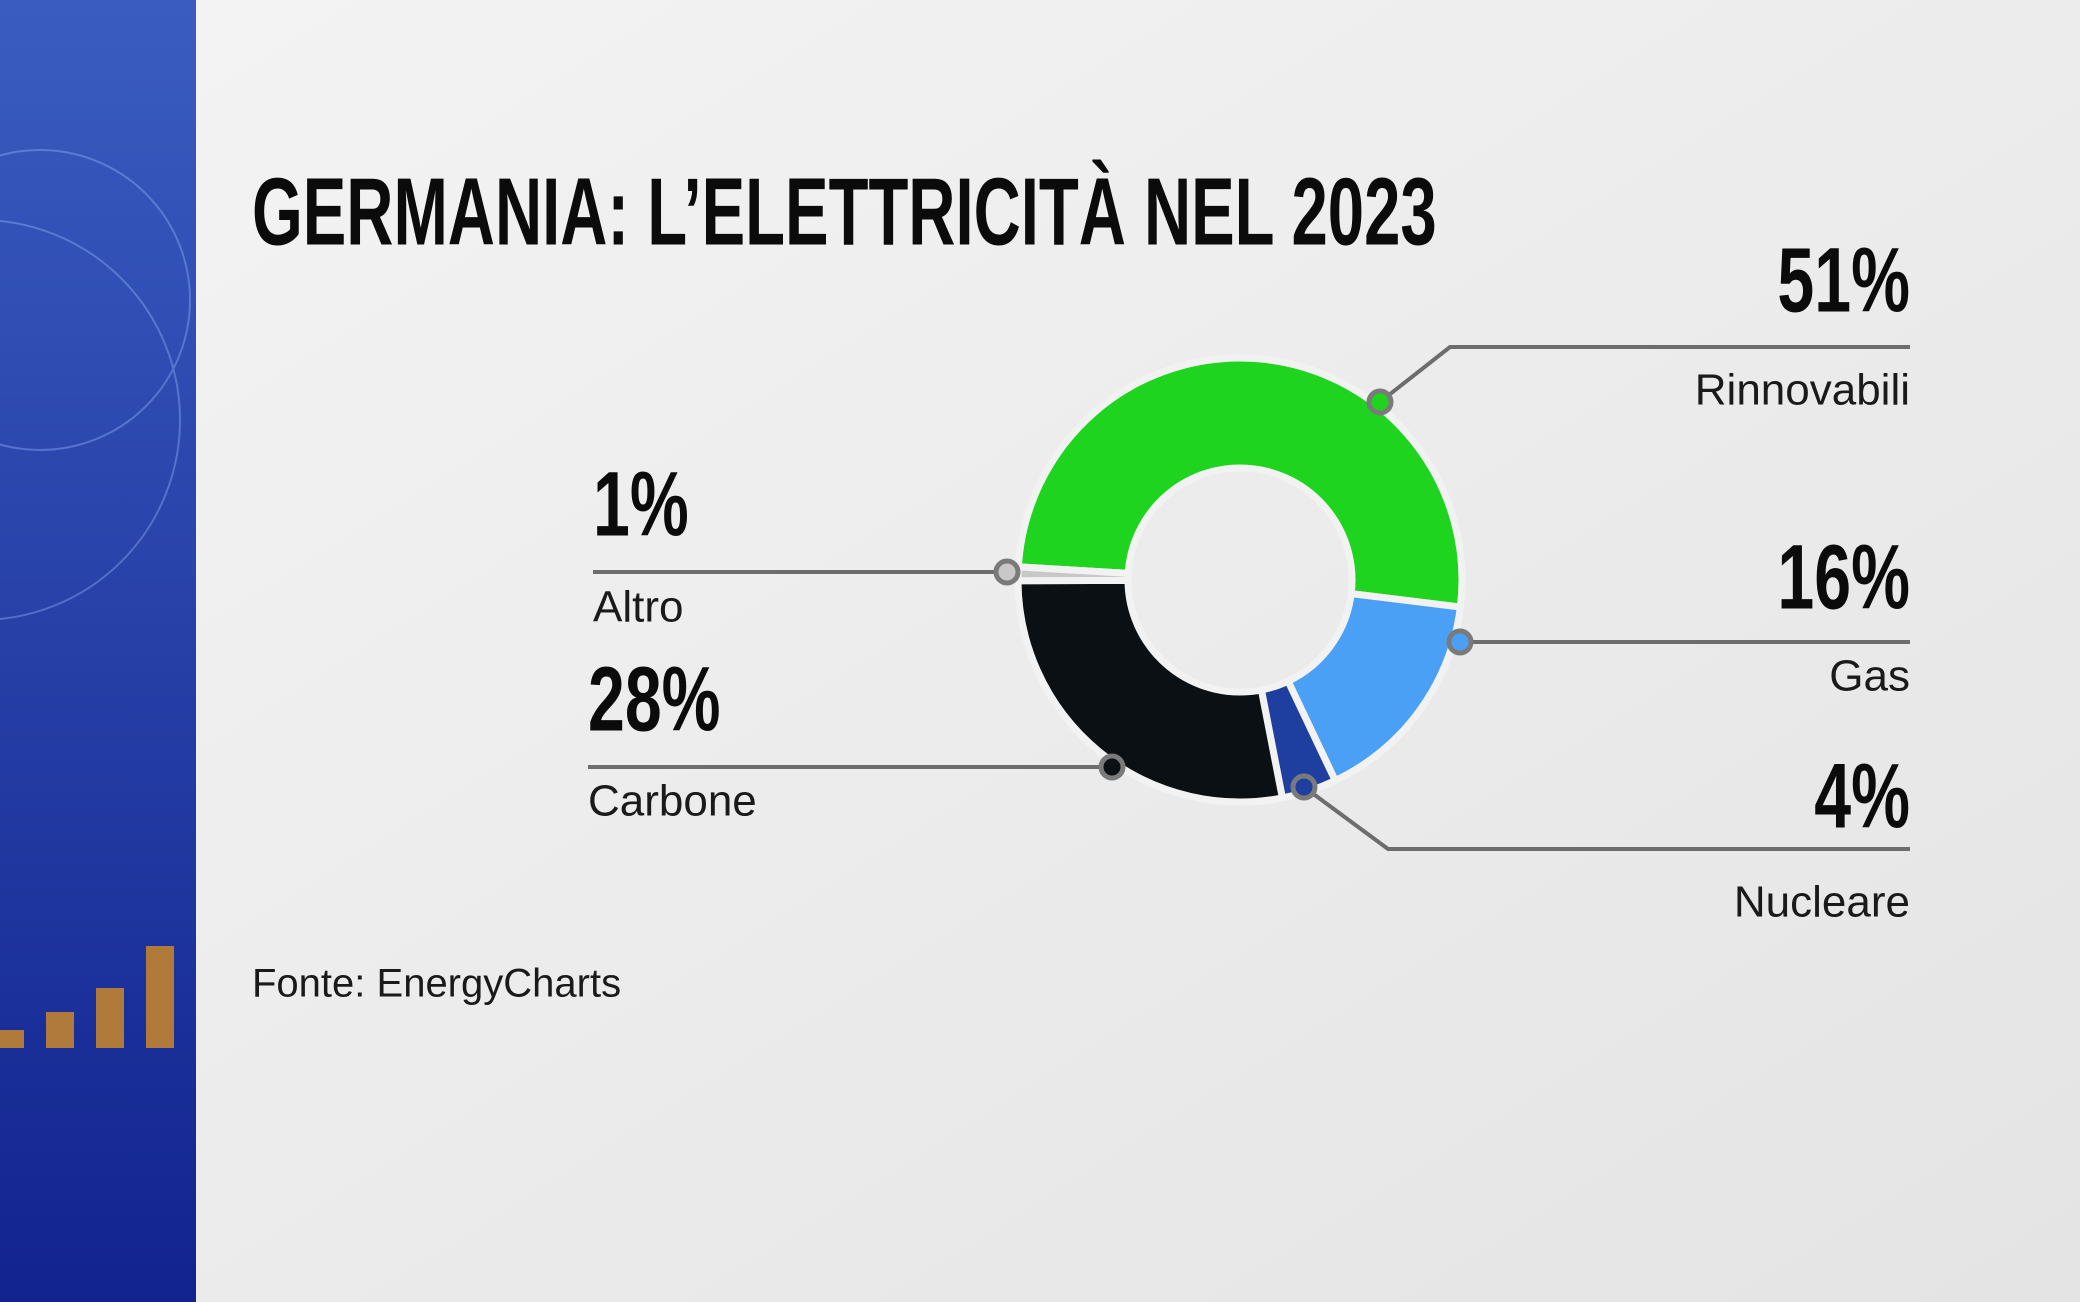  I want to click on donut, so click(1240, 580).